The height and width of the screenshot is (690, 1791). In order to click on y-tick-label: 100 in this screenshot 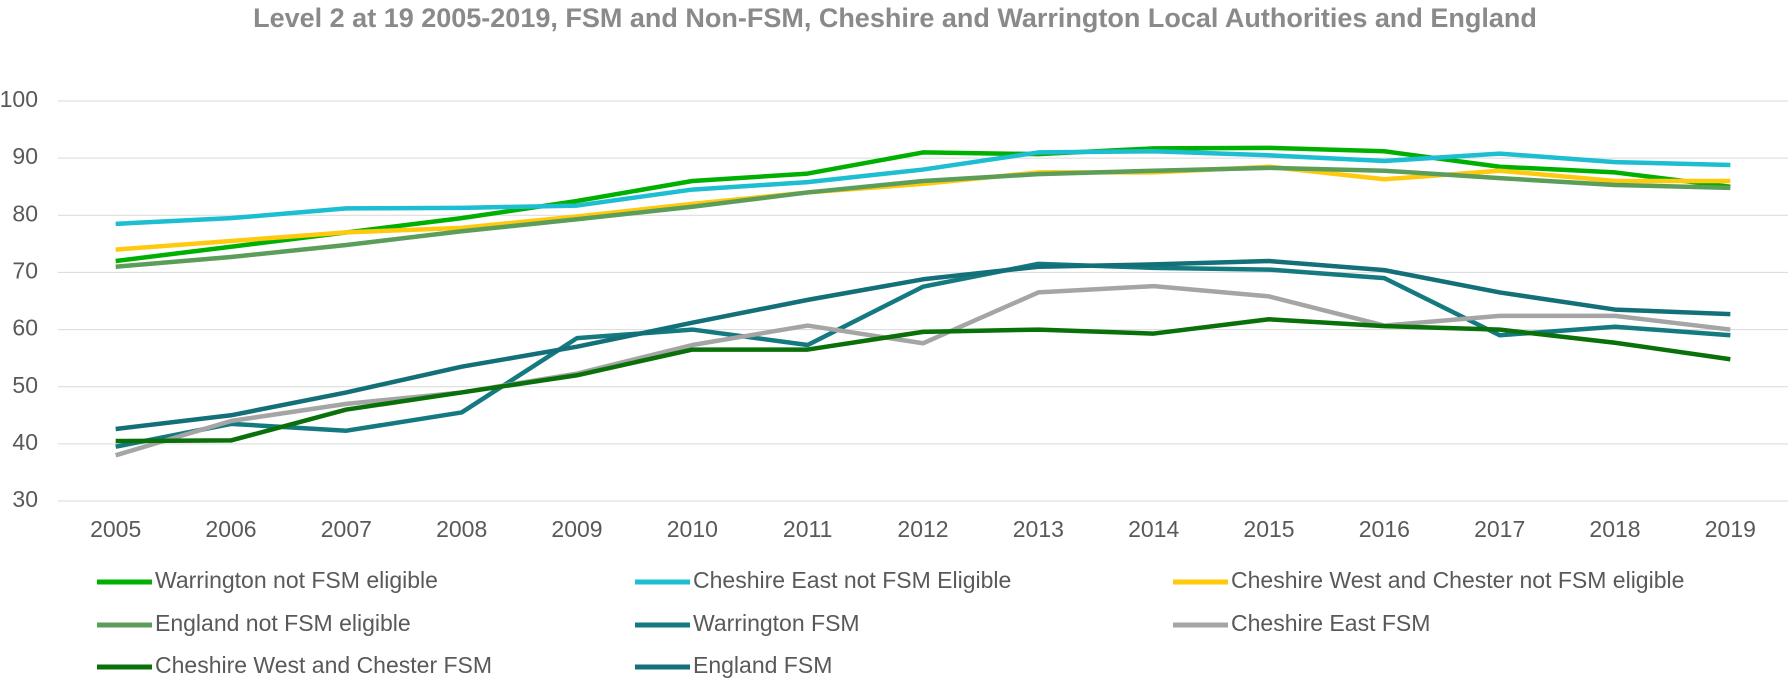, I will do `click(19, 99)`.